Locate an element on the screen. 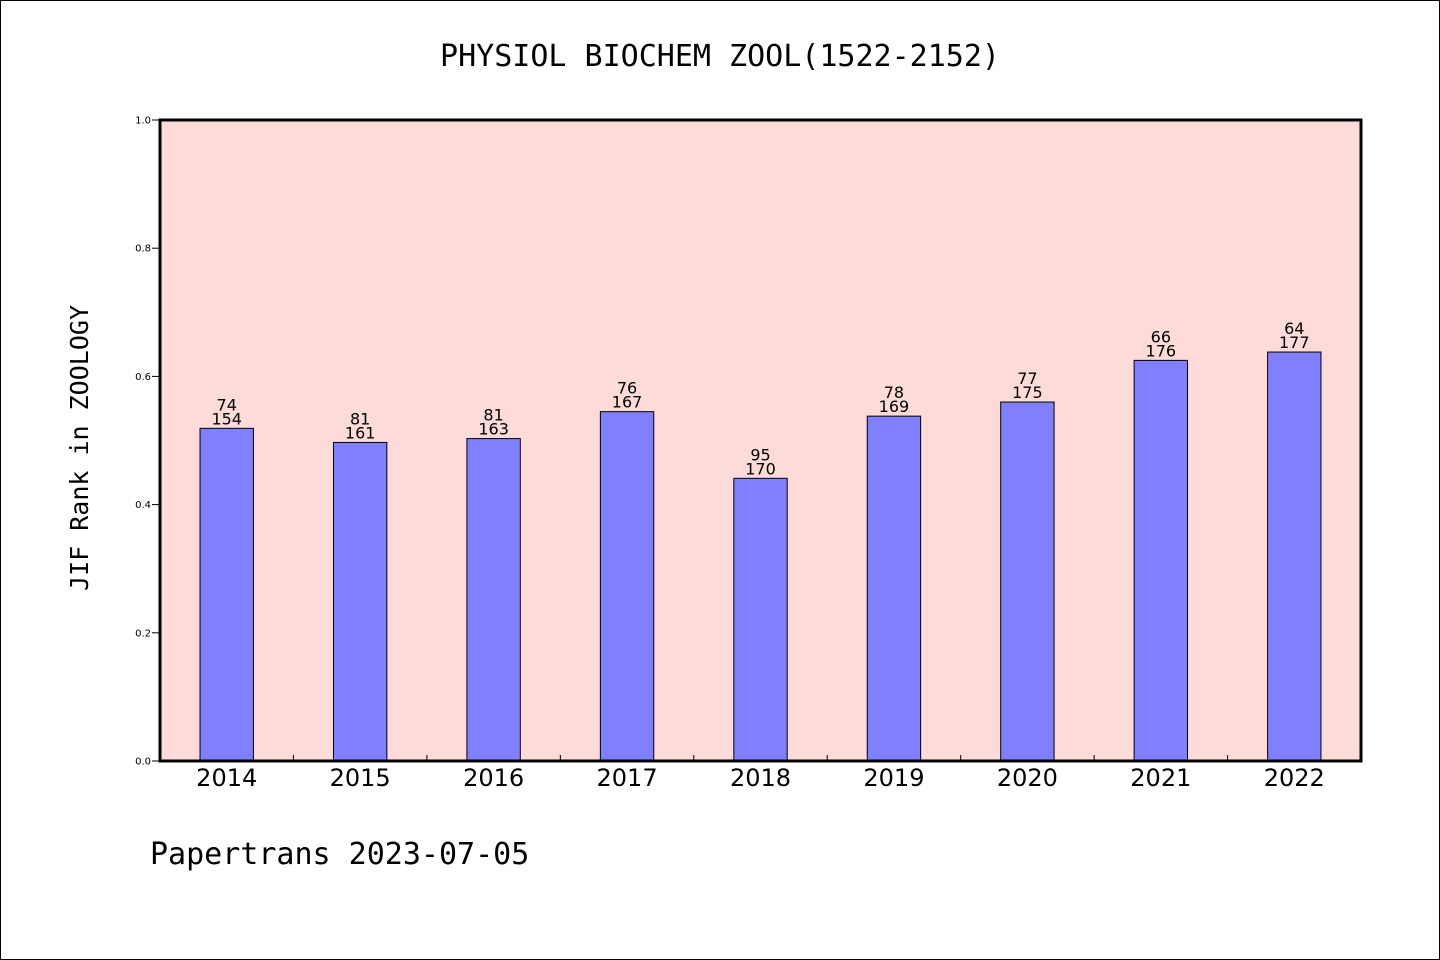 Image resolution: width=1440 pixels, height=960 pixels. x-tick-label-2020: 2020 is located at coordinates (1027, 778).